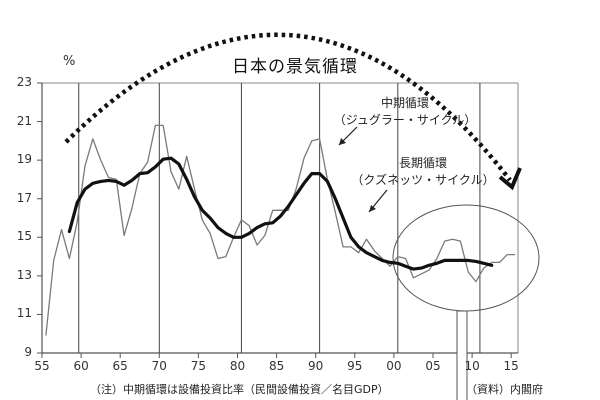  What do you see at coordinates (24, 120) in the screenshot?
I see `y-tick-label: 21` at bounding box center [24, 120].